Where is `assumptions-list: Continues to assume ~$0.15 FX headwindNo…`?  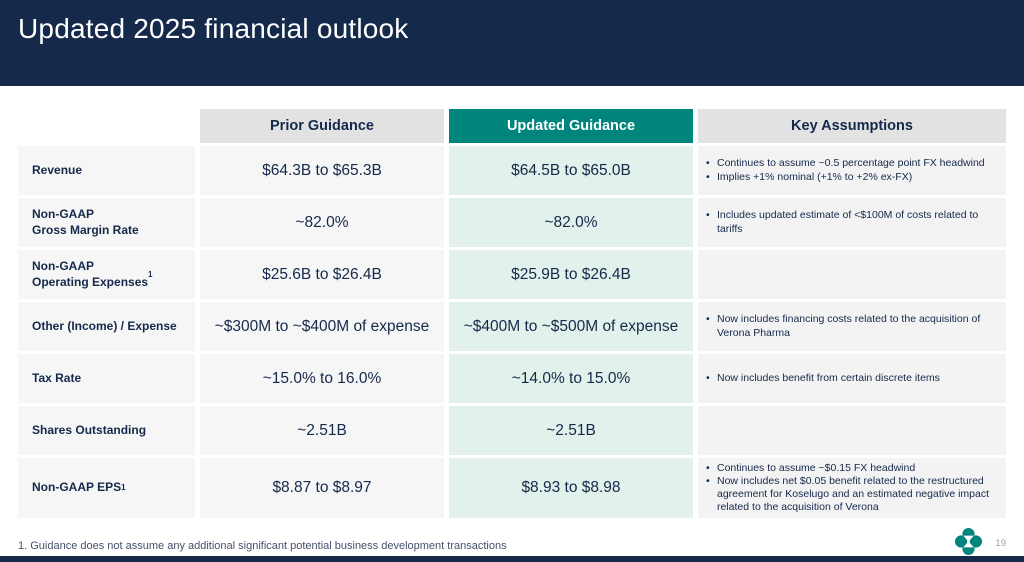
assumptions-list: Continues to assume ~$0.15 FX headwindNo… is located at coordinates (851, 488).